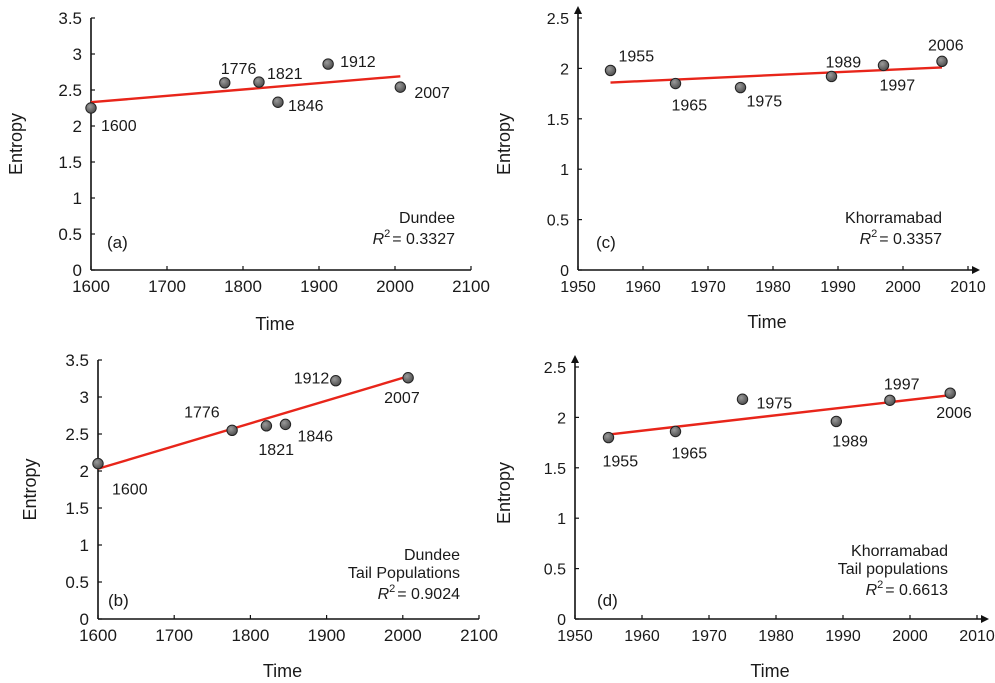 The height and width of the screenshot is (683, 995). I want to click on annotation-city: Khorramabad, so click(899, 551).